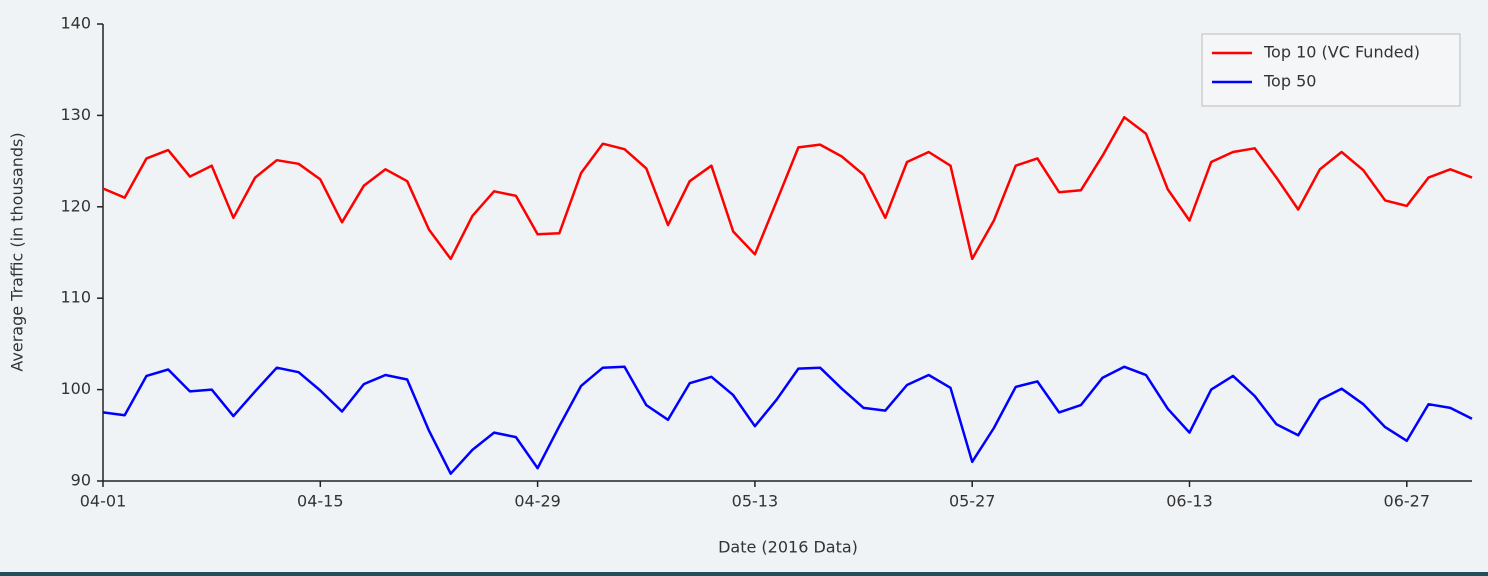 The image size is (1488, 576). Describe the element at coordinates (1331, 70) in the screenshot. I see `legend-box` at that location.